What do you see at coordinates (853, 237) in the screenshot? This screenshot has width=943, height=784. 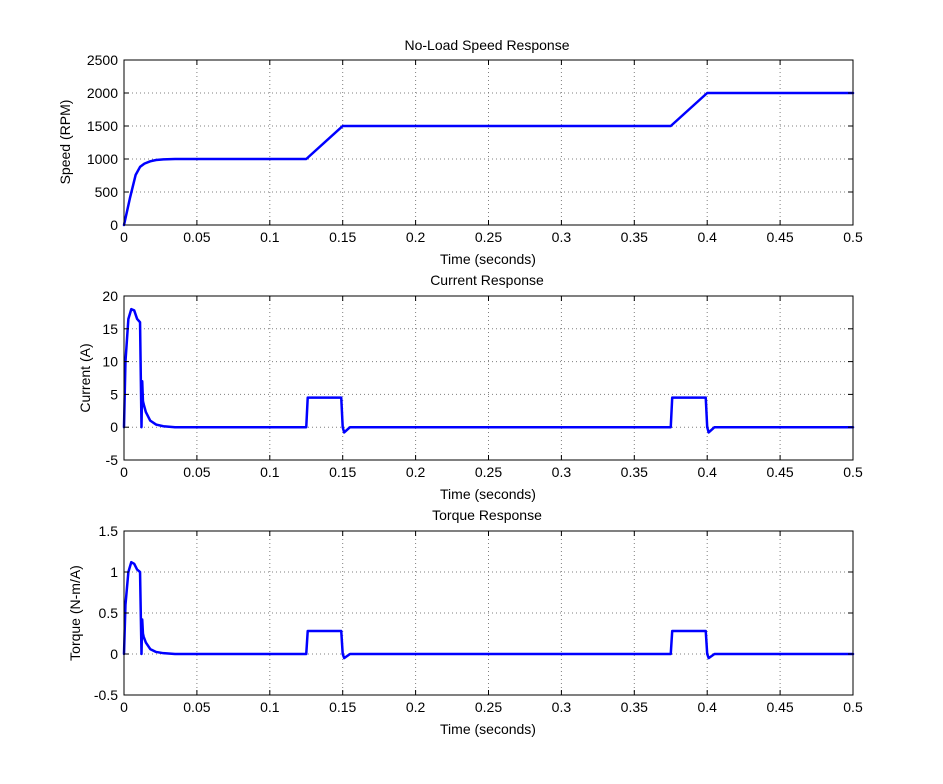 I see `speed-chart-x-tick-label: 0.5` at bounding box center [853, 237].